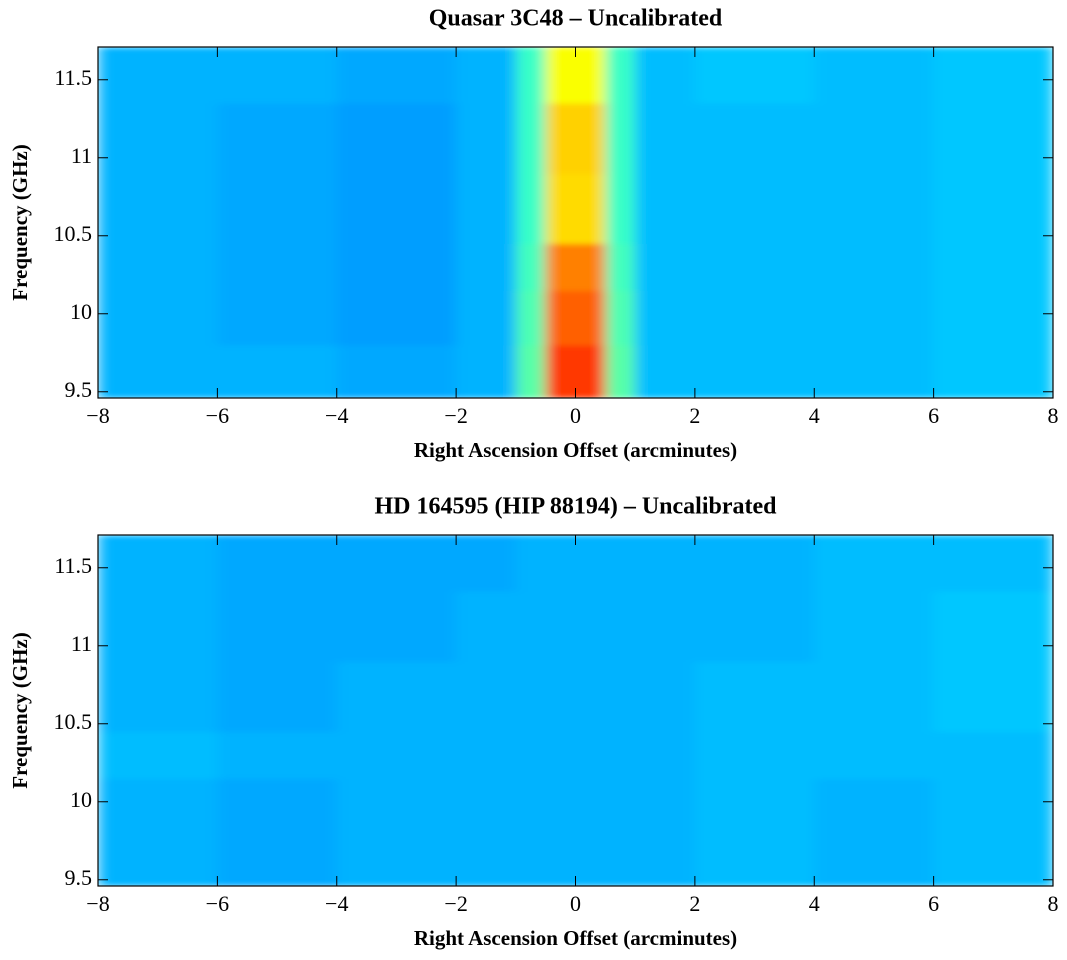  Describe the element at coordinates (73, 721) in the screenshot. I see `y-tick-label: 10.5` at that location.